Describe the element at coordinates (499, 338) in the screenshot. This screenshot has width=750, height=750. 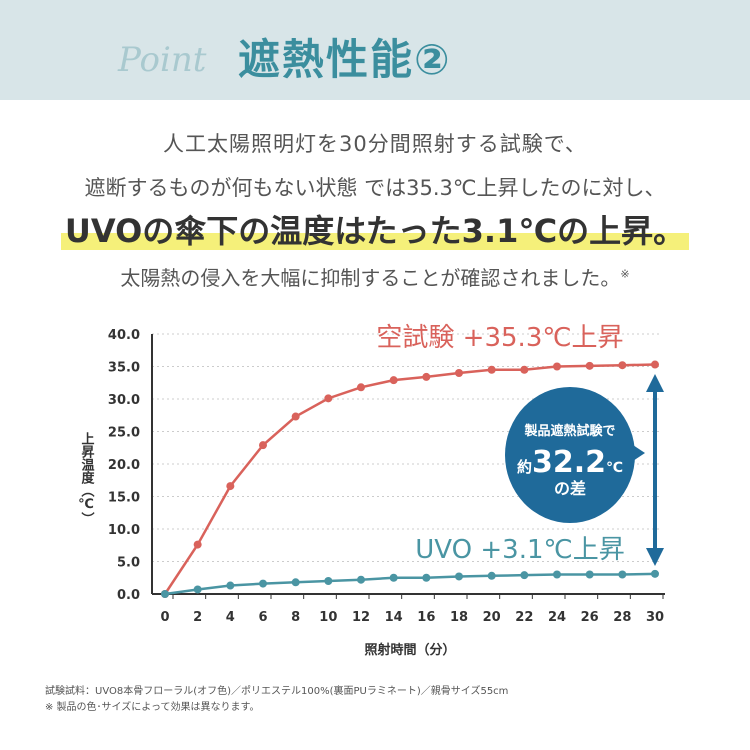
I see `series-label-control: 空試験 +35.3℃上昇` at that location.